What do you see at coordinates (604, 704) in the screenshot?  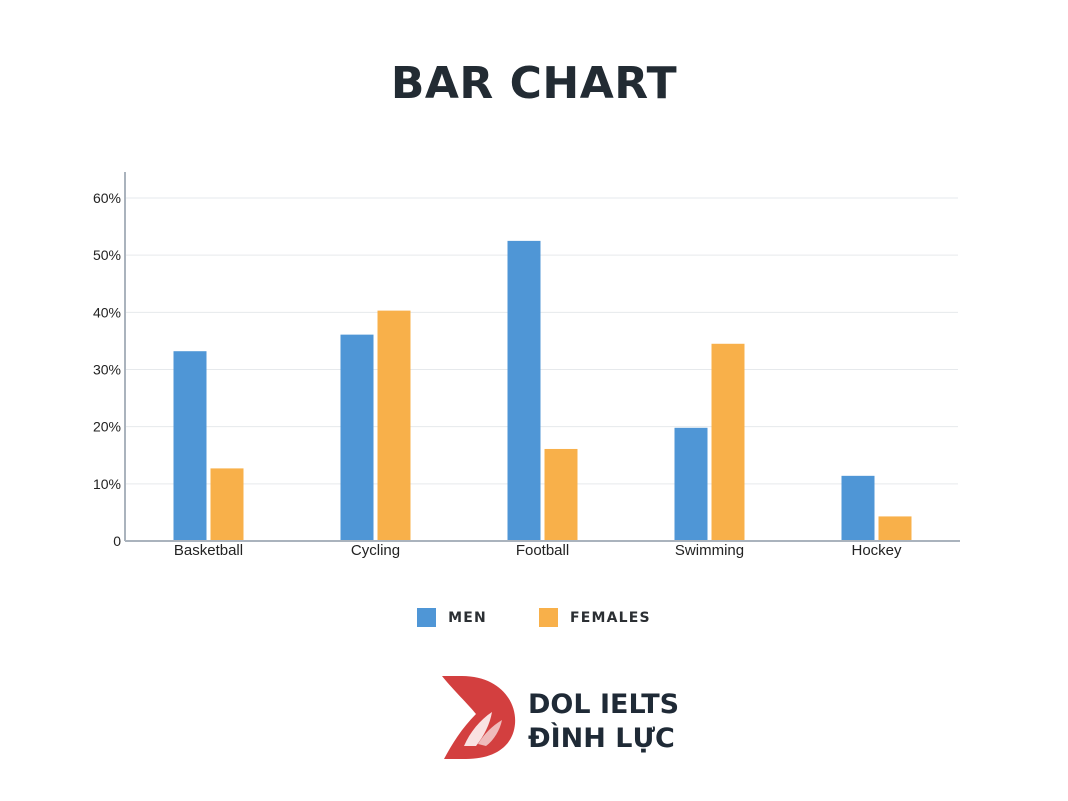 I see `brand-line-1: DOL IELTS` at bounding box center [604, 704].